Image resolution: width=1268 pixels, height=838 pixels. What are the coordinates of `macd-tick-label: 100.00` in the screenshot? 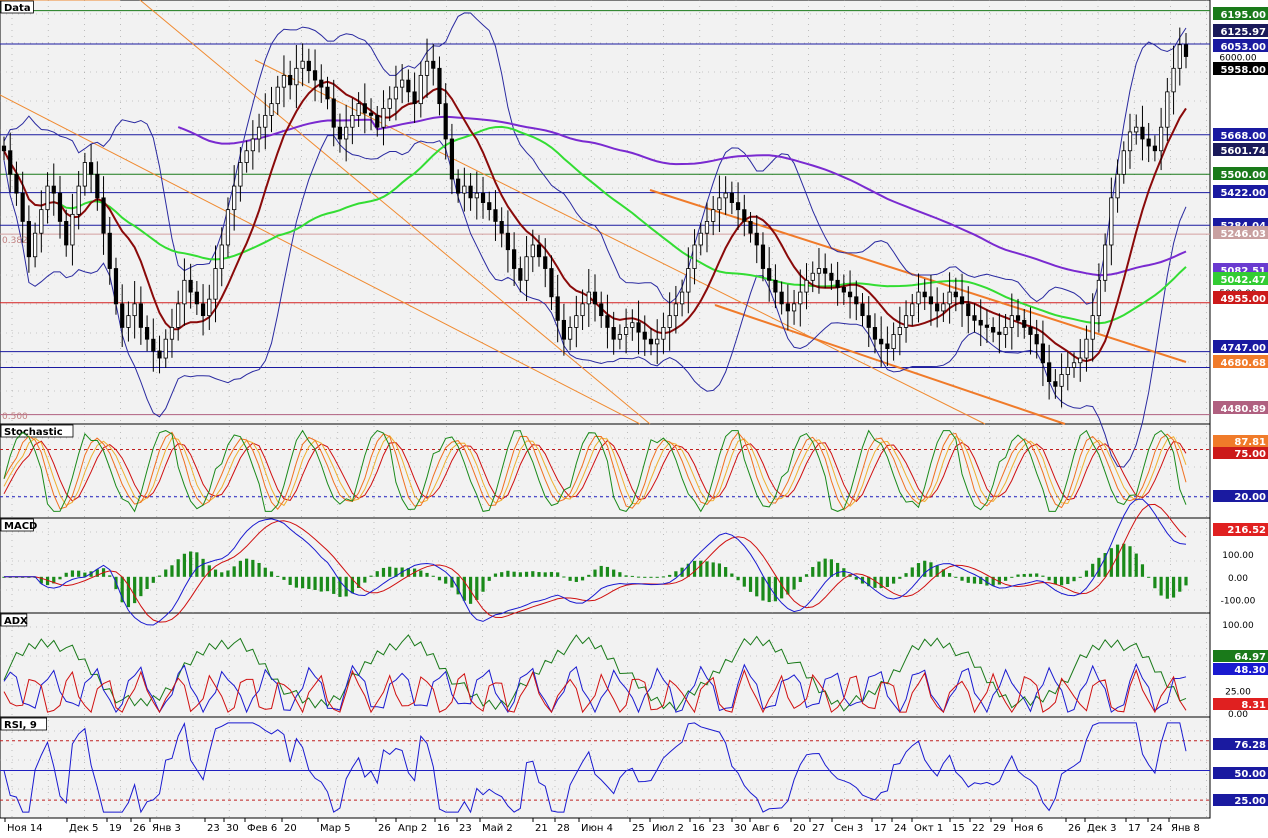 It's located at (1238, 556).